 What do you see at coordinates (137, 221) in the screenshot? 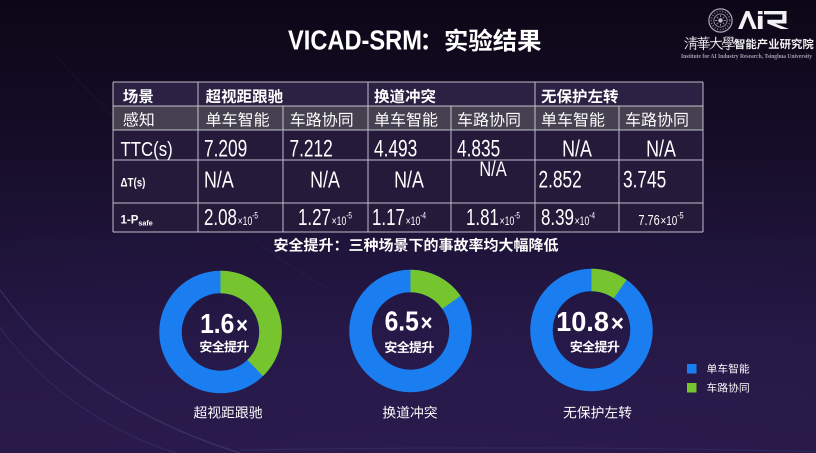
I see `svg-text: 1-Psafe` at bounding box center [137, 221].